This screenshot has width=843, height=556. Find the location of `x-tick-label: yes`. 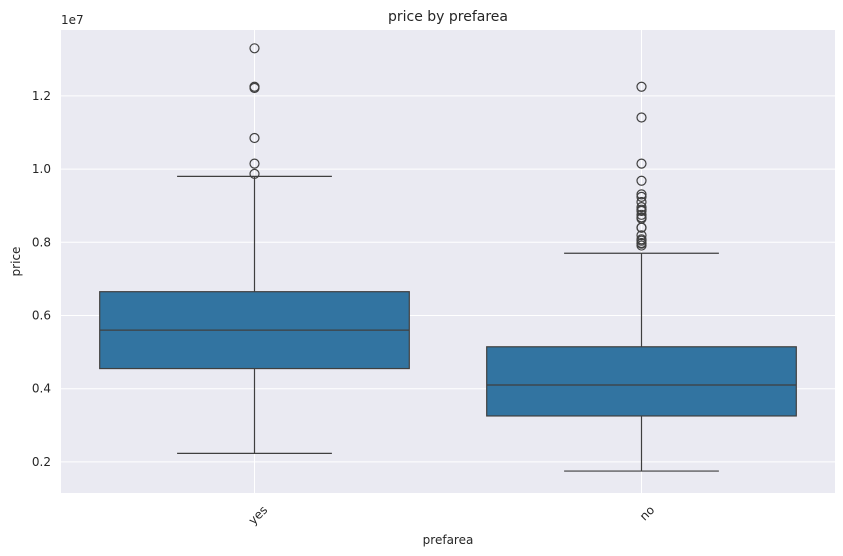

x-tick-label: yes is located at coordinates (258, 515).